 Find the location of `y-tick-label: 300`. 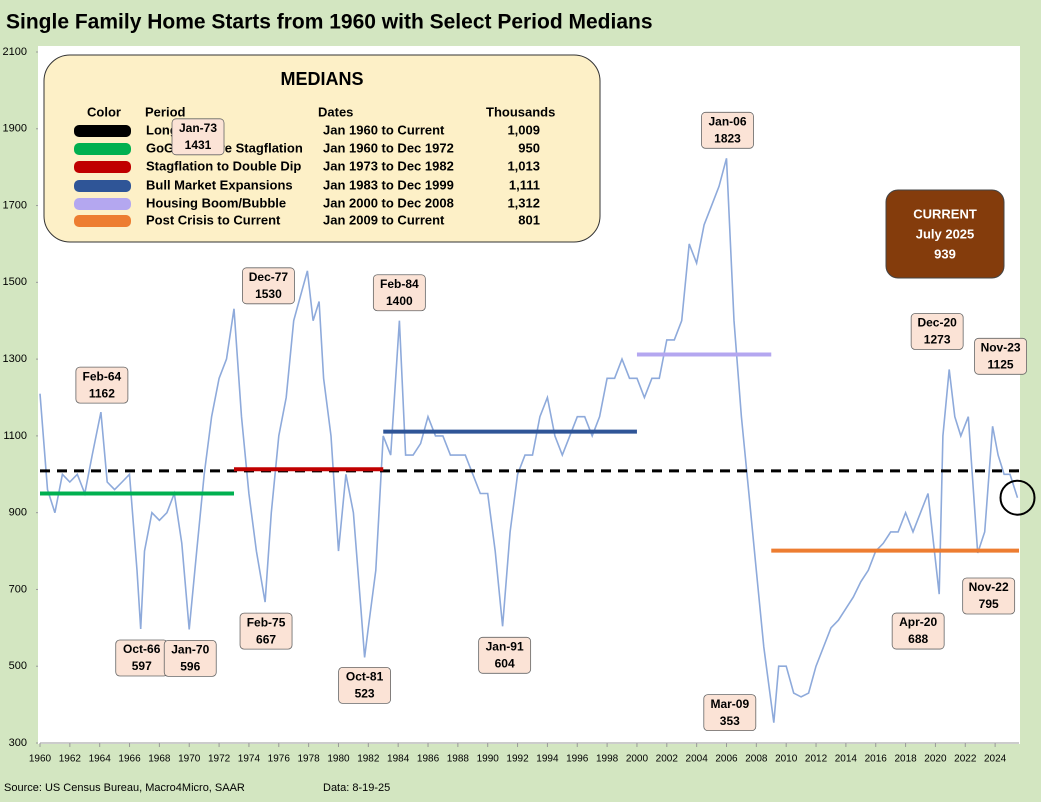

y-tick-label: 300 is located at coordinates (18, 743).